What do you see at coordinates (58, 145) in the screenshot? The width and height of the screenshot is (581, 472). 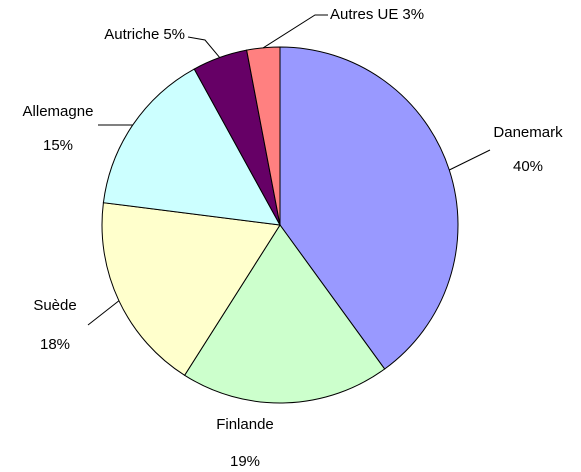 I see `slice-value-label: 15%` at bounding box center [58, 145].